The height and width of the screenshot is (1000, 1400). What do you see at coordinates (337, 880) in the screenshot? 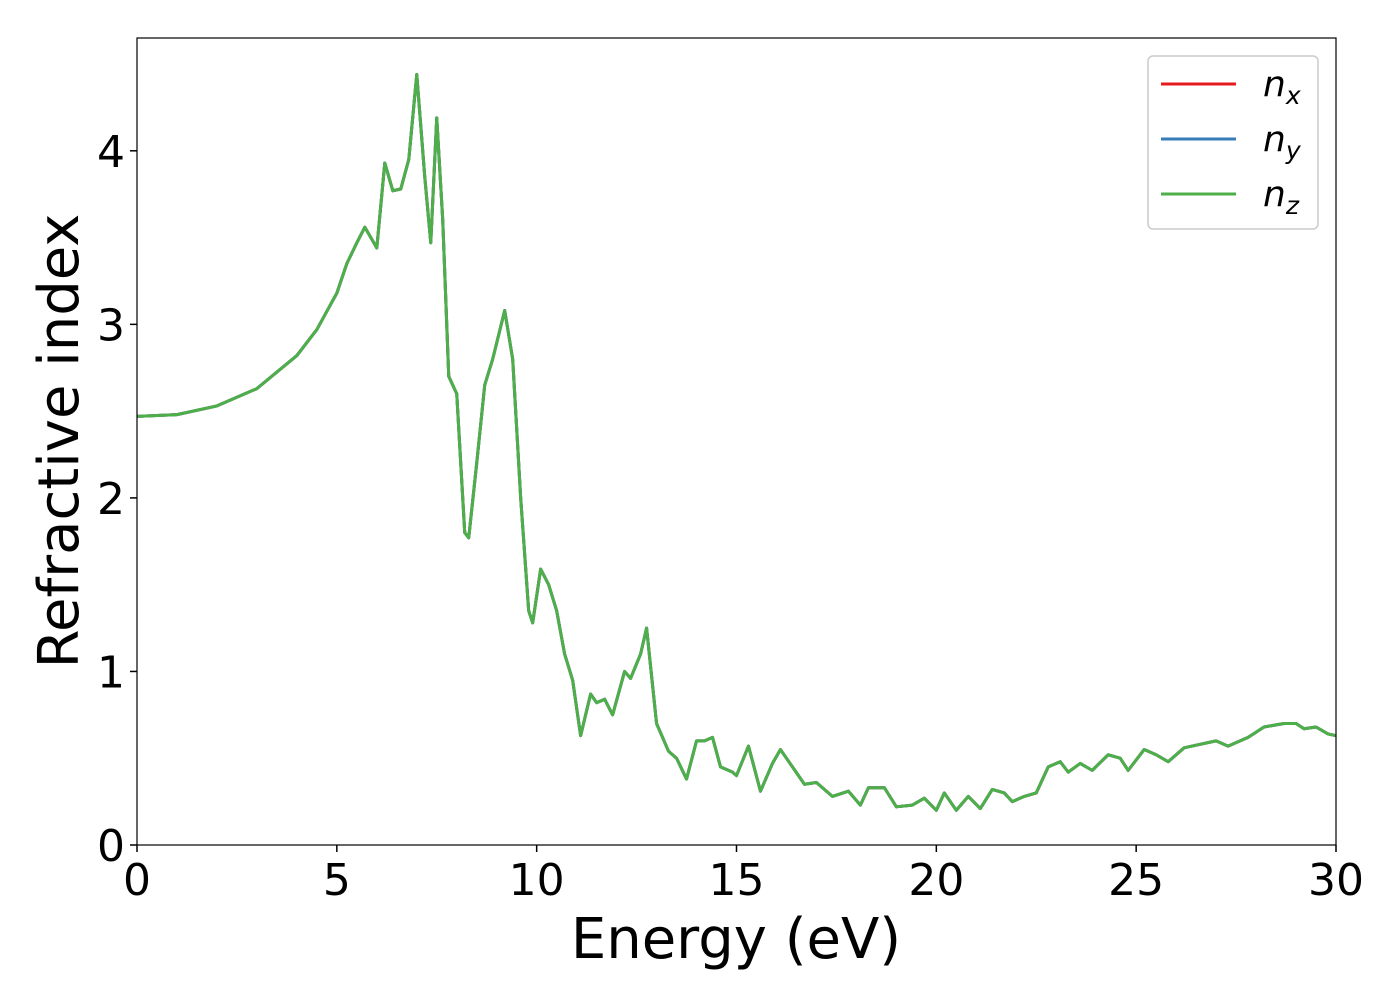
I see `x-tick-label: 5` at bounding box center [337, 880].